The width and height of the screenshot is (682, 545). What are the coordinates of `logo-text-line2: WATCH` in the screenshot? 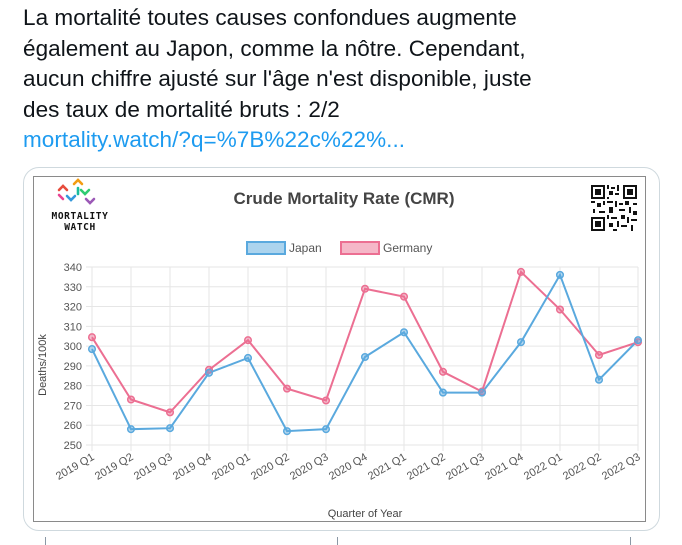 It's located at (80, 227).